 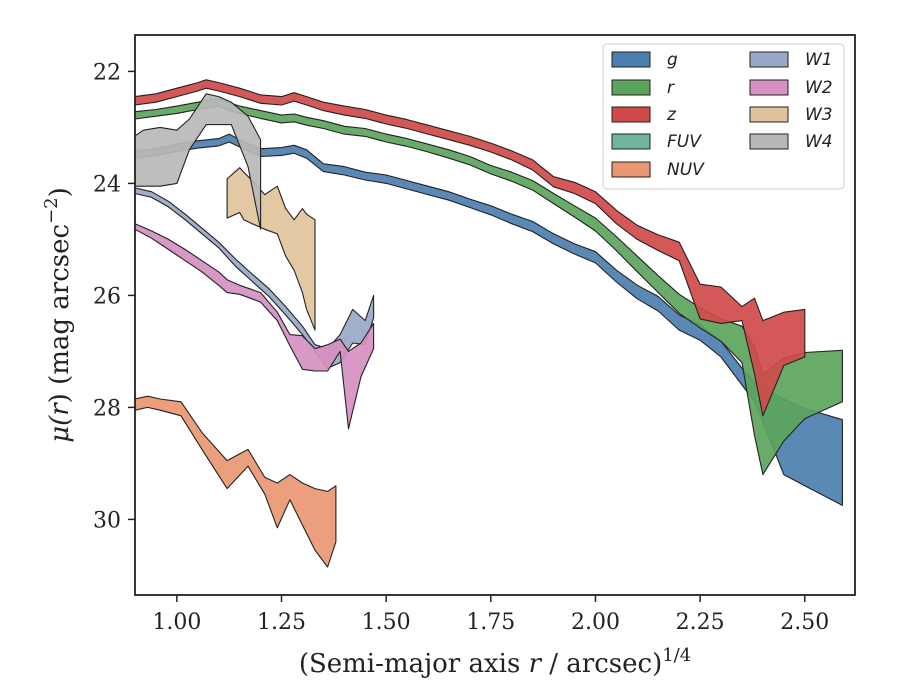 What do you see at coordinates (107, 408) in the screenshot?
I see `y-tick-label: 28` at bounding box center [107, 408].